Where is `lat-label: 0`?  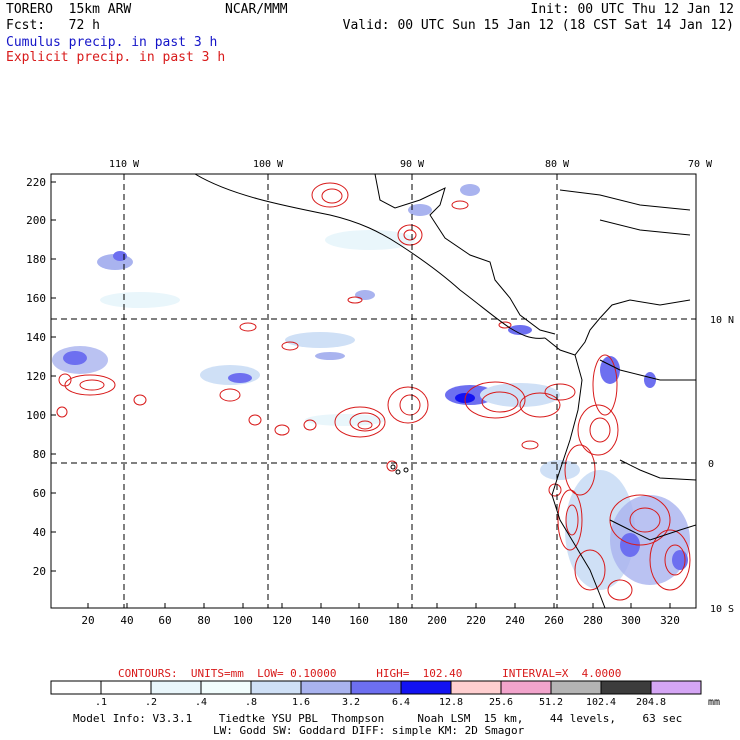
lat-label: 0 is located at coordinates (711, 464).